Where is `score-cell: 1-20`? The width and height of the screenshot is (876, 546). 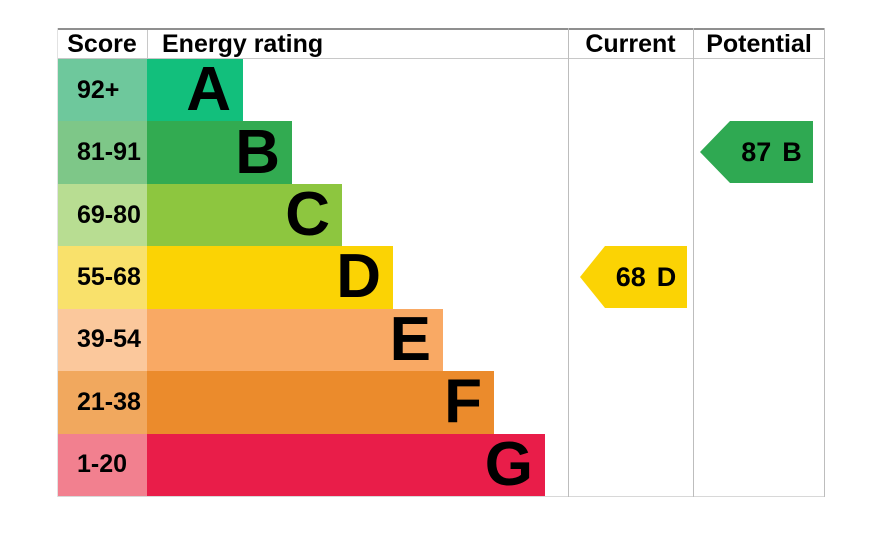
score-cell: 1-20 is located at coordinates (102, 464).